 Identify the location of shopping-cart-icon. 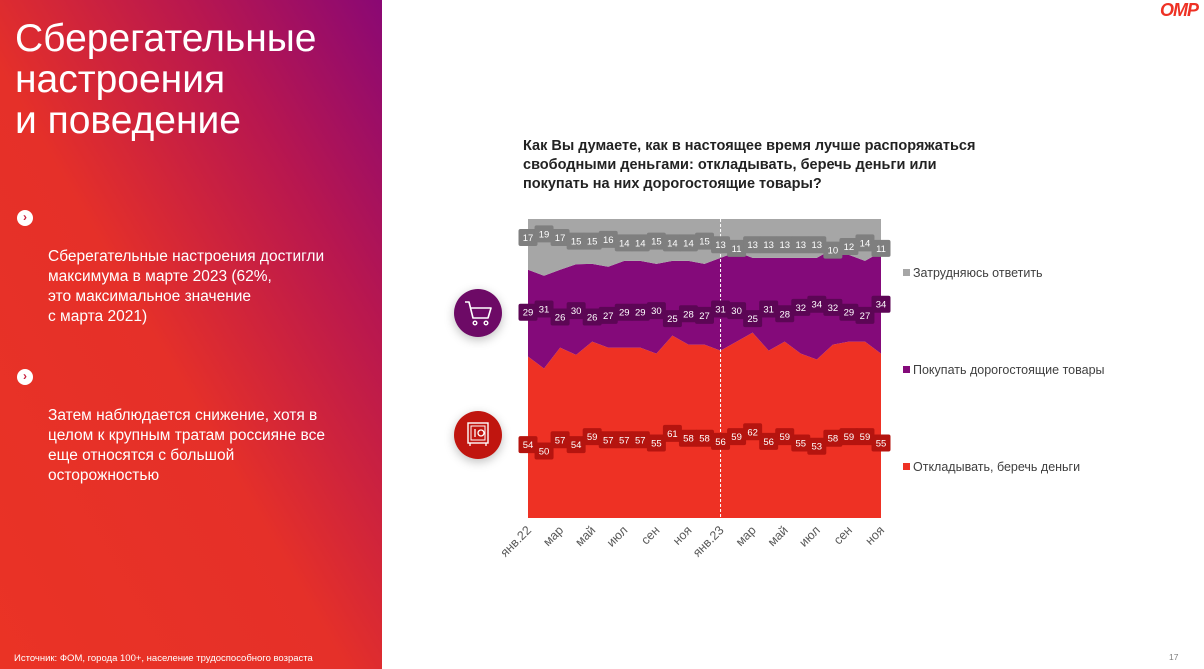
(478, 313).